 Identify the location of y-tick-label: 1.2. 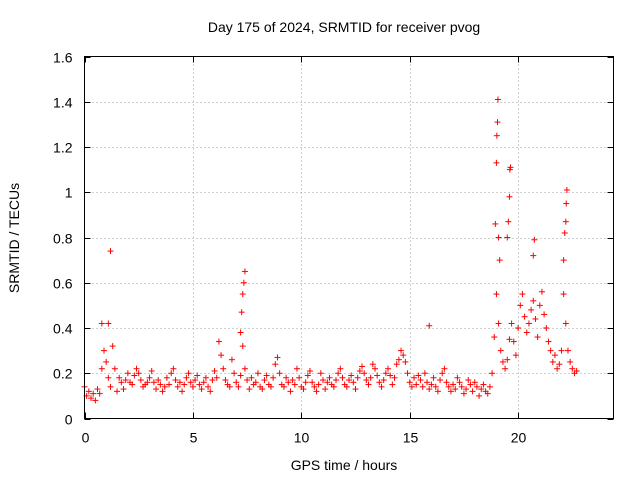
(63, 148).